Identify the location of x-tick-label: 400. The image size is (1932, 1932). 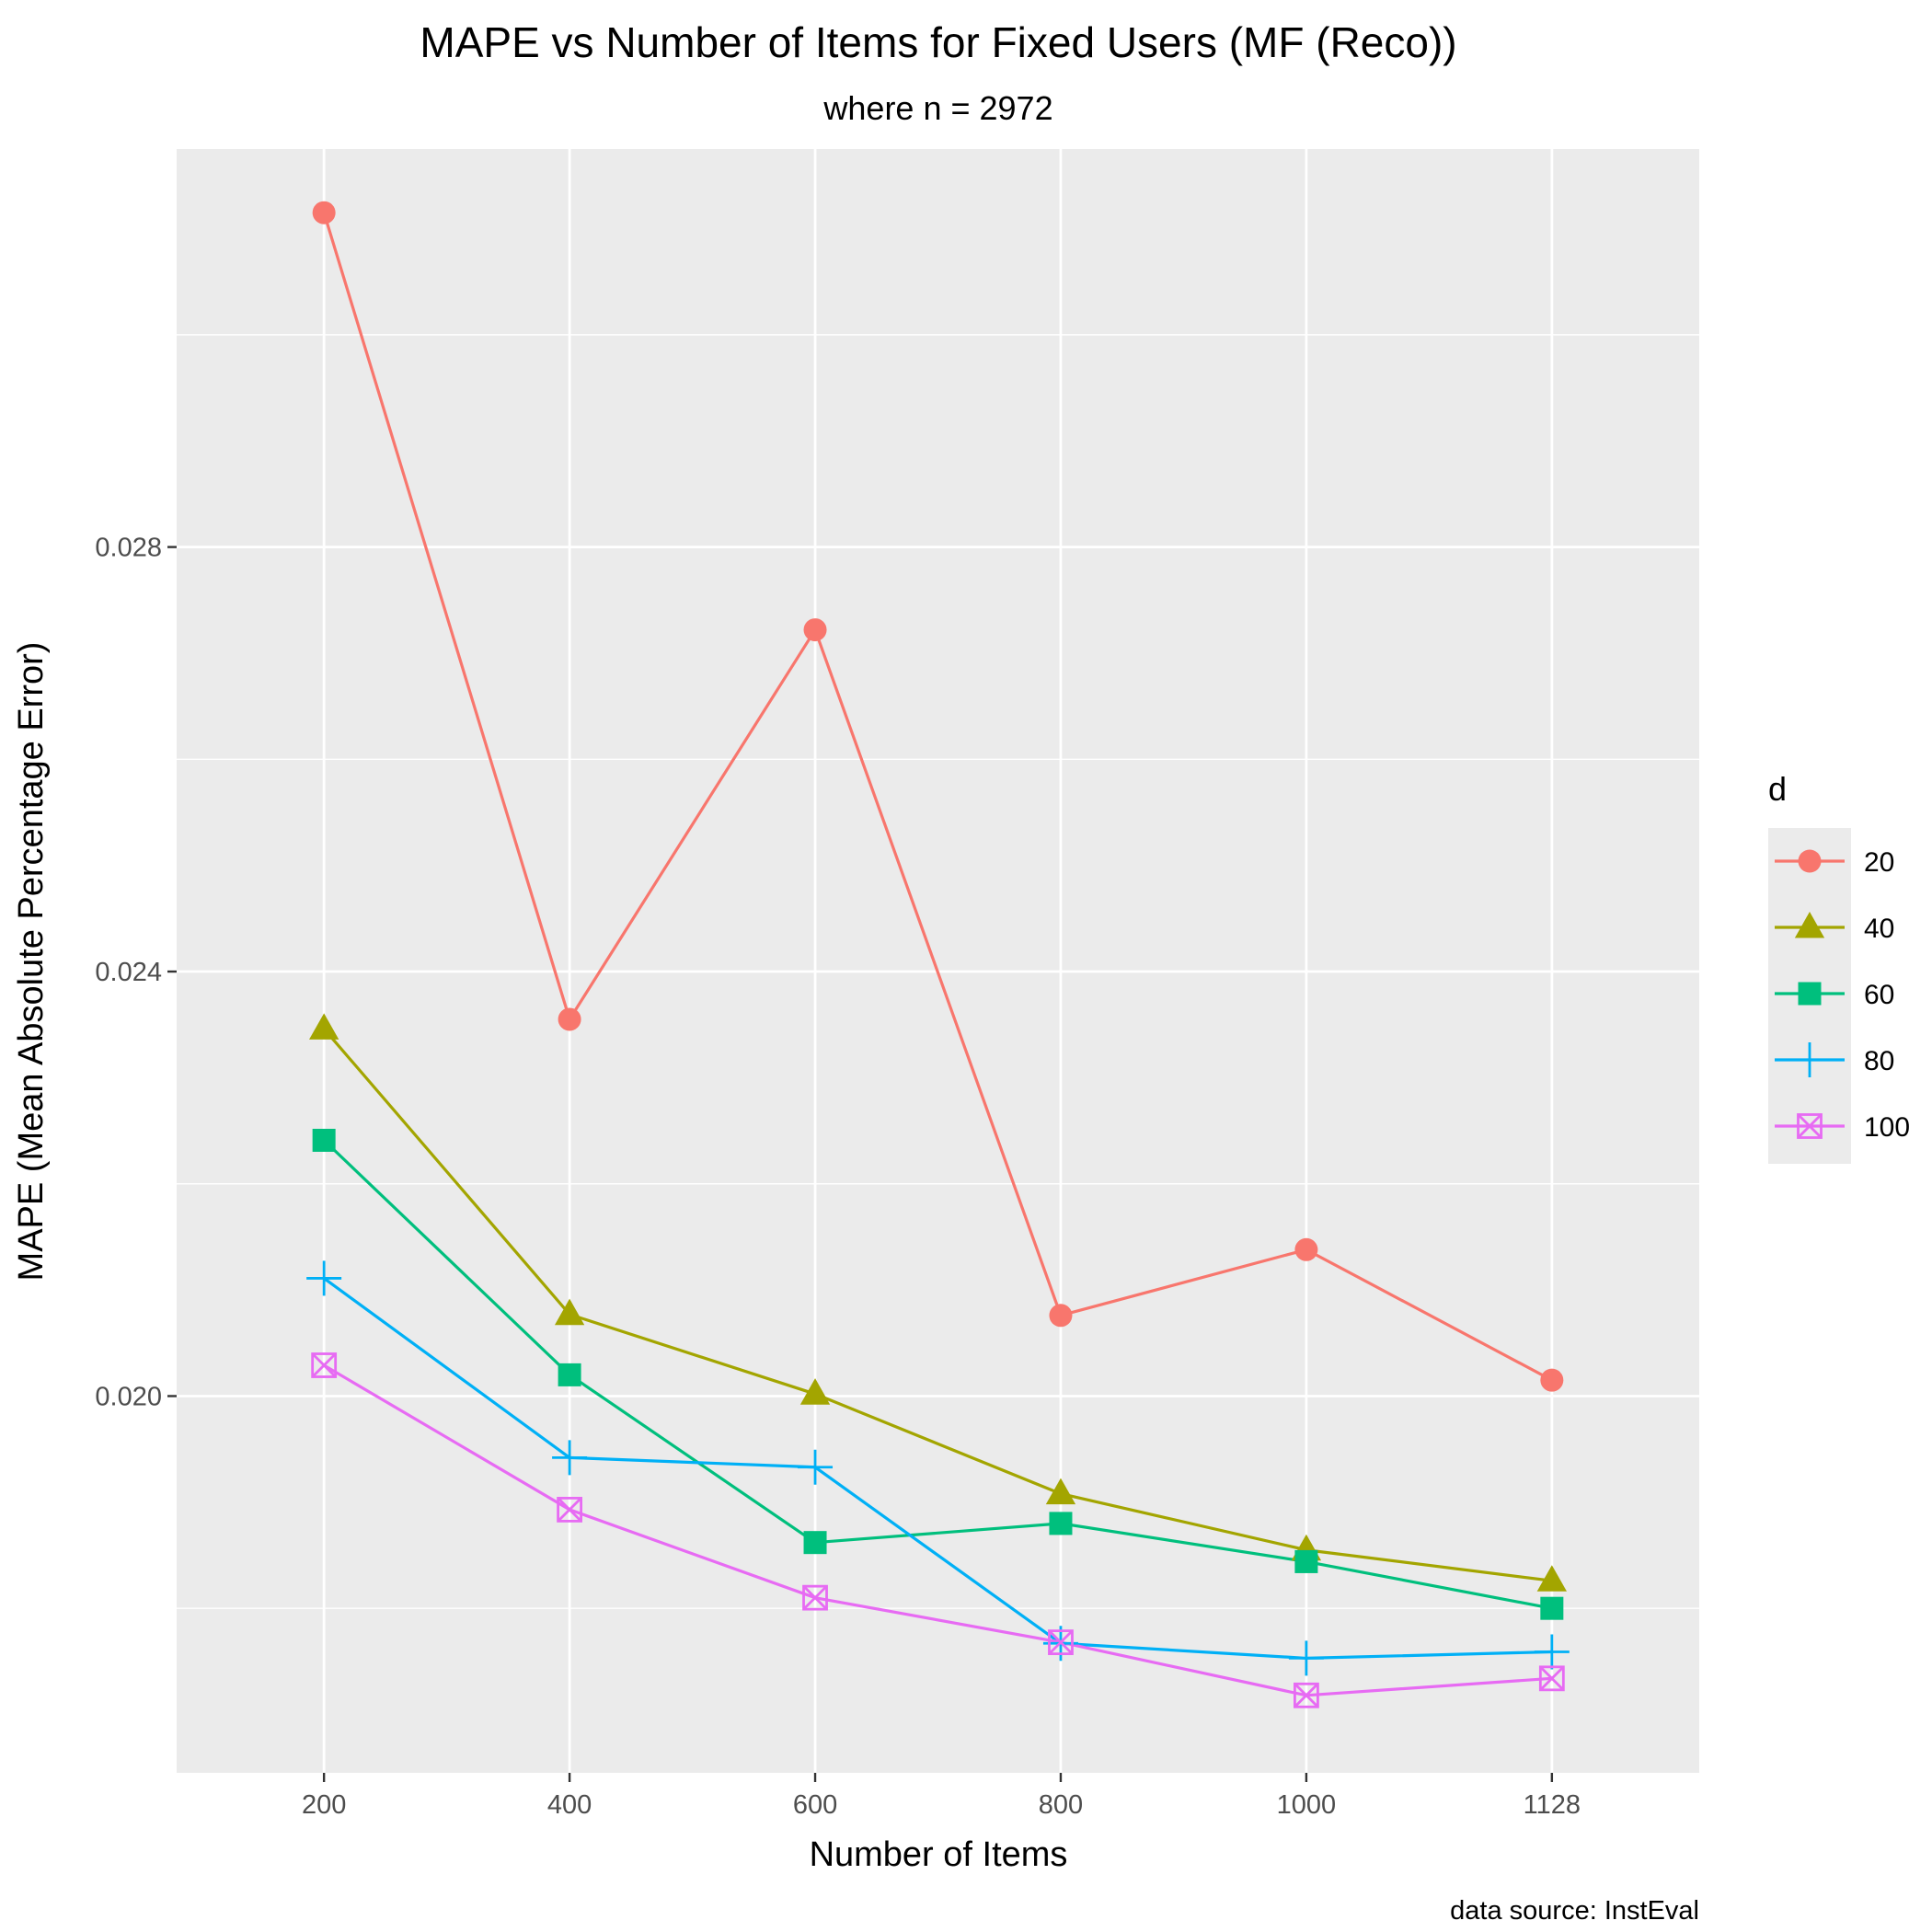
(569, 1805).